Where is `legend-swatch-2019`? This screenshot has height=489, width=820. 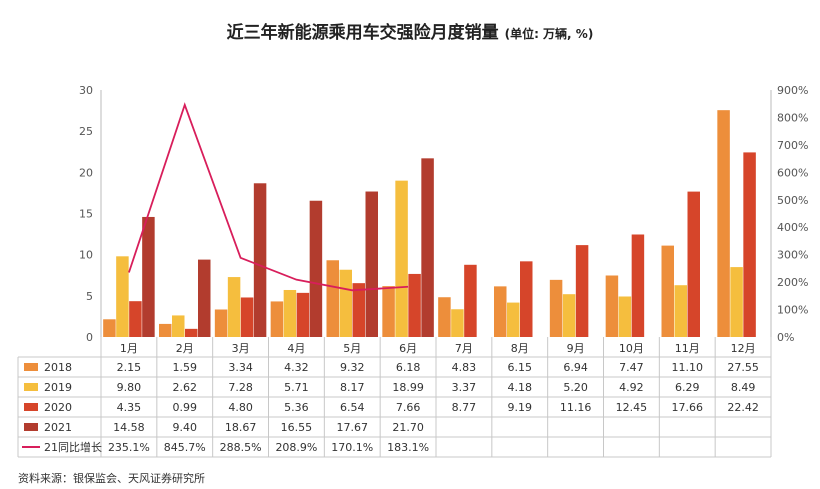 legend-swatch-2019 is located at coordinates (31, 387).